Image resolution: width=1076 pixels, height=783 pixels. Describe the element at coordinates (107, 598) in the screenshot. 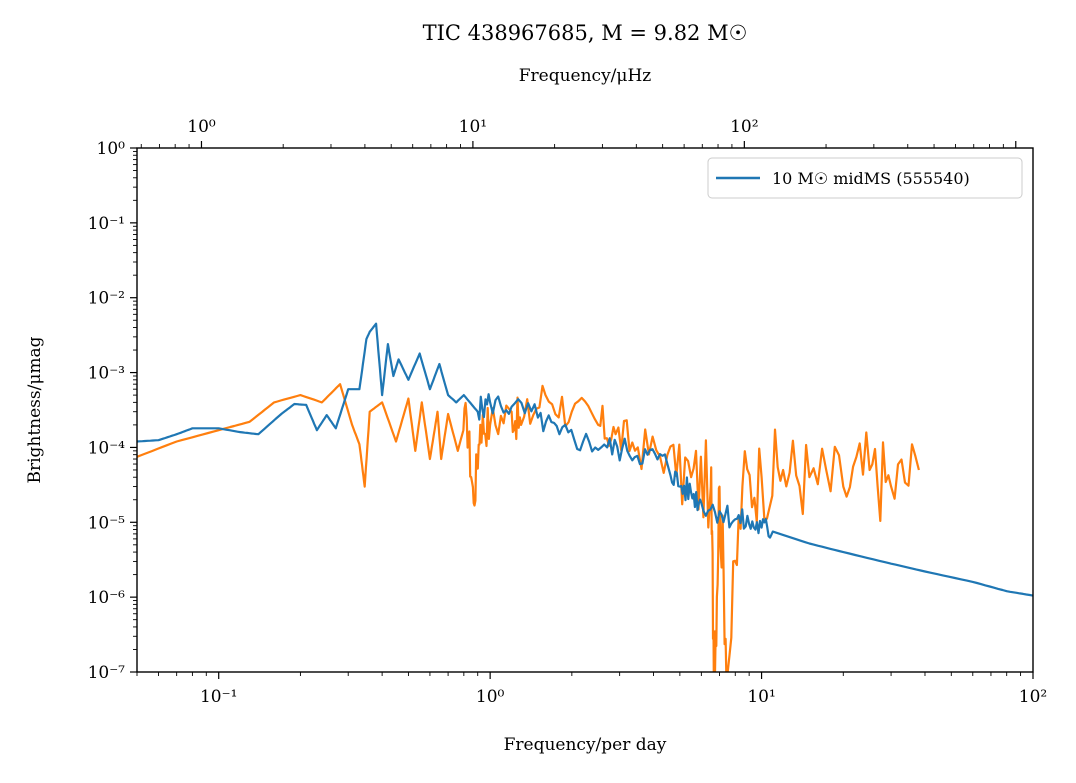

I see `y-tick-label: 10⁻⁶` at that location.